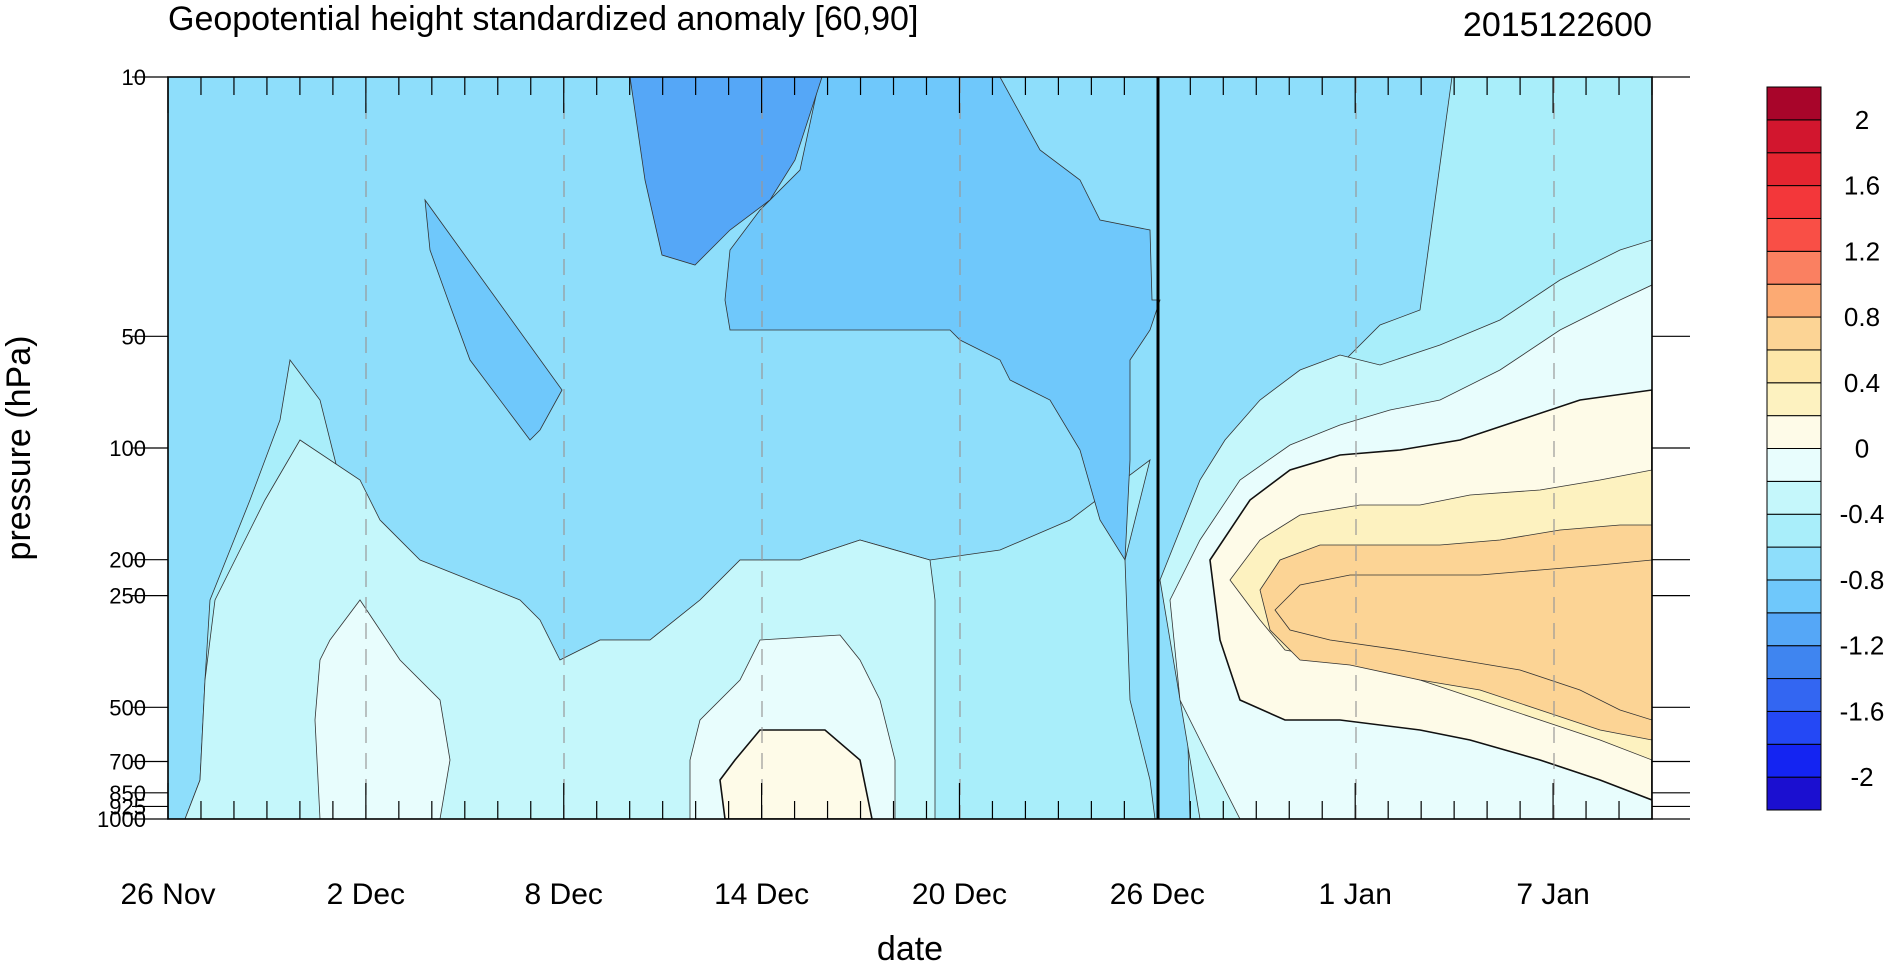 This screenshot has width=1889, height=963. What do you see at coordinates (127, 793) in the screenshot?
I see `y-tick-label: 850` at bounding box center [127, 793].